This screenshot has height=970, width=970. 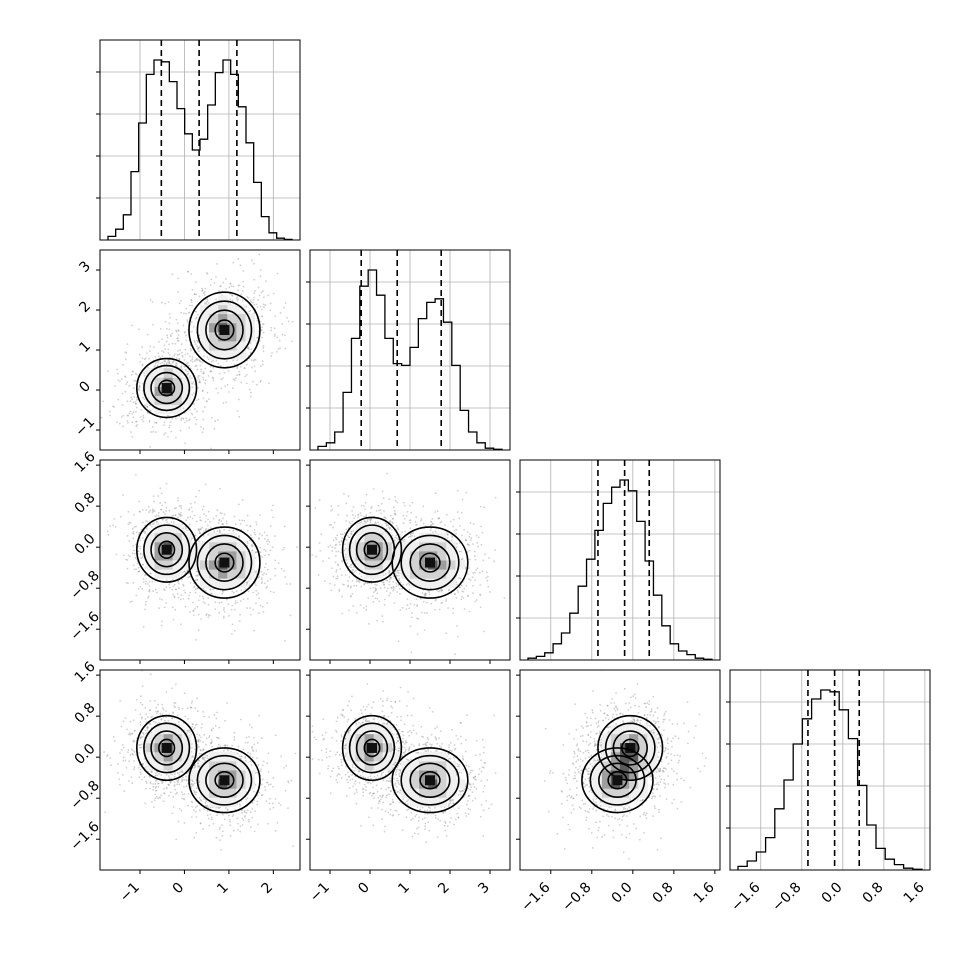 I want to click on contour-line, so click(x=224, y=562).